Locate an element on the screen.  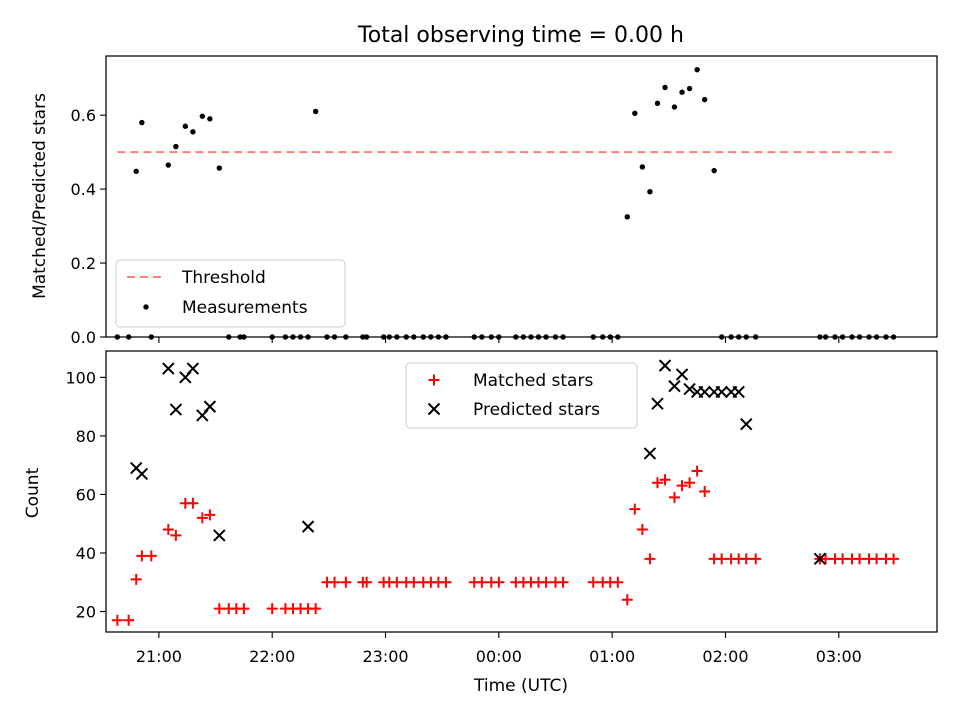
bottom-legend: Matched stars Predicted stars is located at coordinates (521, 395).